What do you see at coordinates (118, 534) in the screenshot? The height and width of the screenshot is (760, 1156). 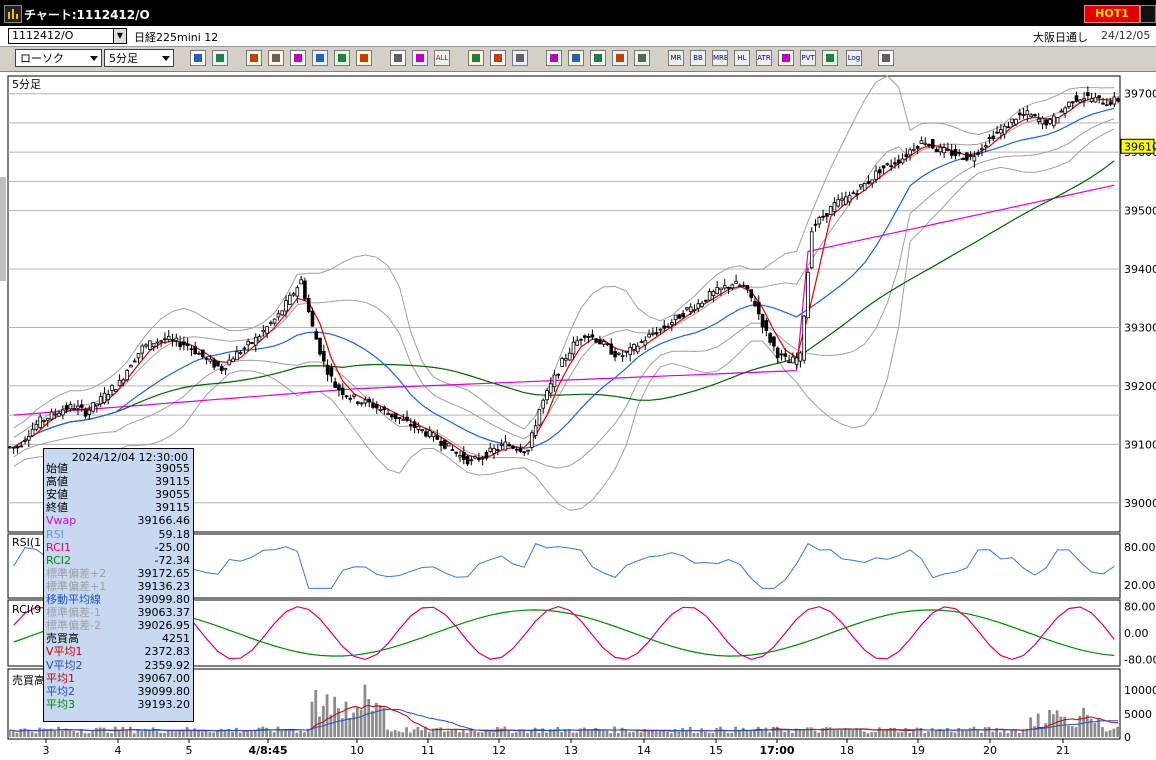 I see `data-window-row: RSI 59.18` at bounding box center [118, 534].